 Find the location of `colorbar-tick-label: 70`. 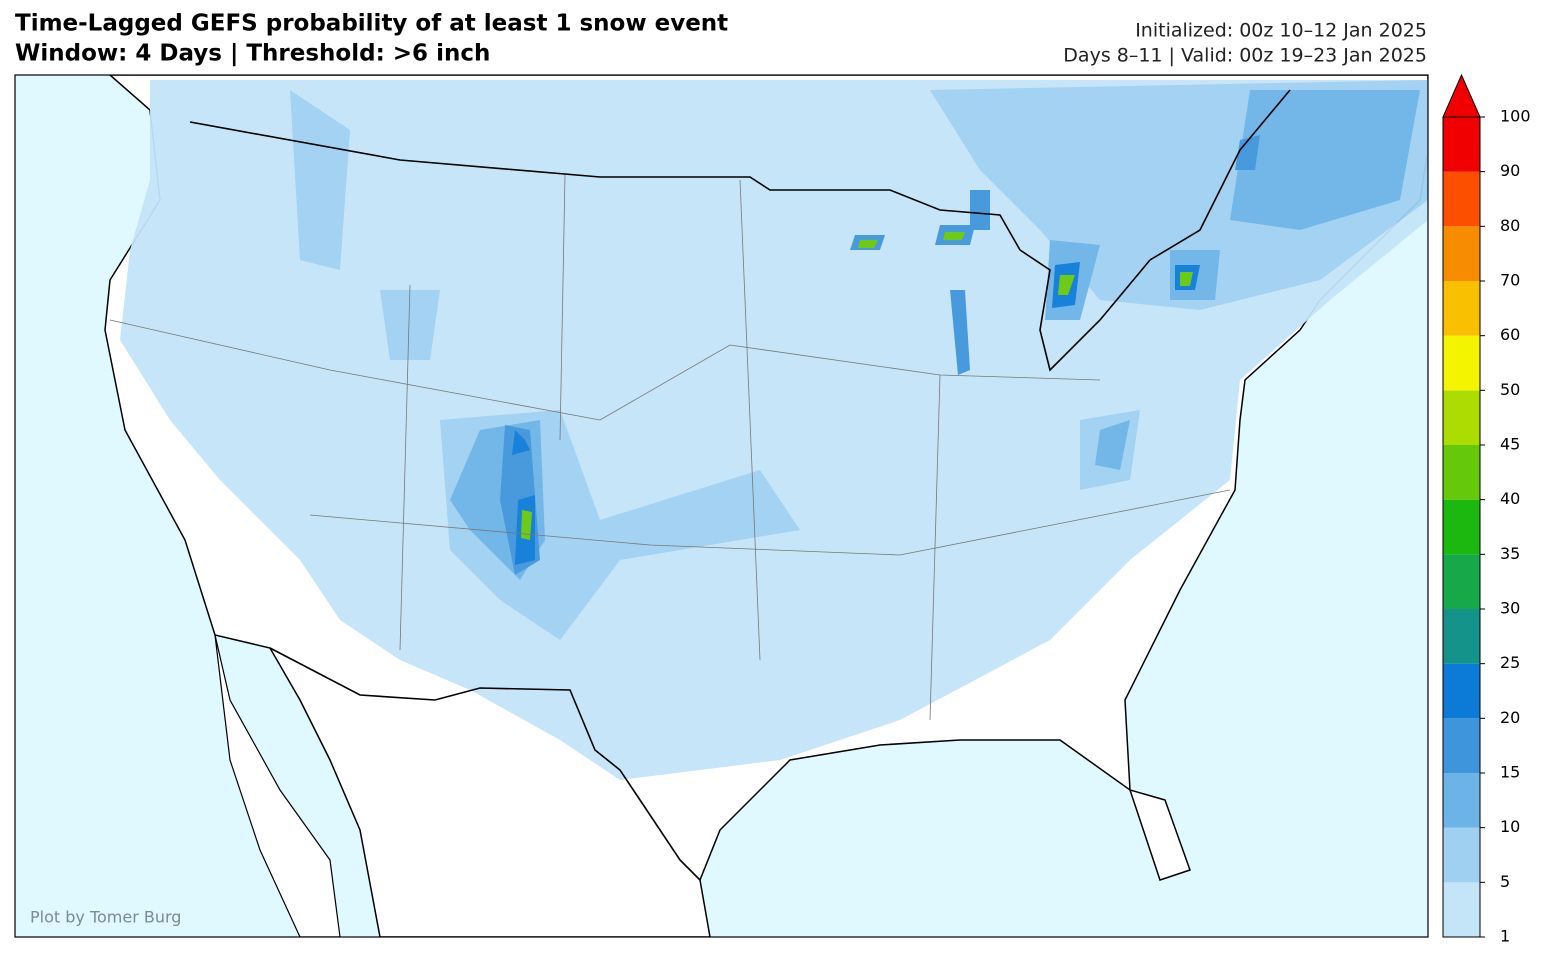

colorbar-tick-label: 70 is located at coordinates (1510, 280).